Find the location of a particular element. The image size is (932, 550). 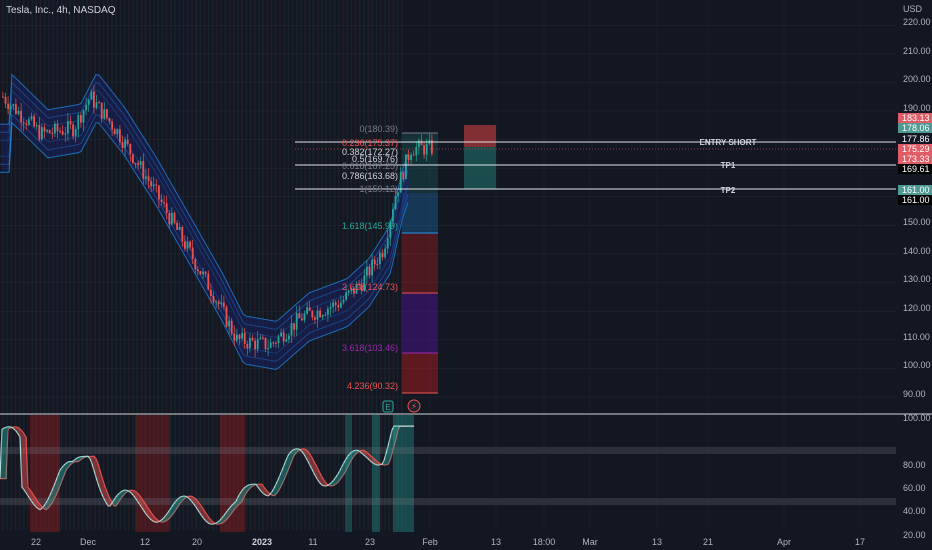

time-tick: 23 is located at coordinates (370, 542).